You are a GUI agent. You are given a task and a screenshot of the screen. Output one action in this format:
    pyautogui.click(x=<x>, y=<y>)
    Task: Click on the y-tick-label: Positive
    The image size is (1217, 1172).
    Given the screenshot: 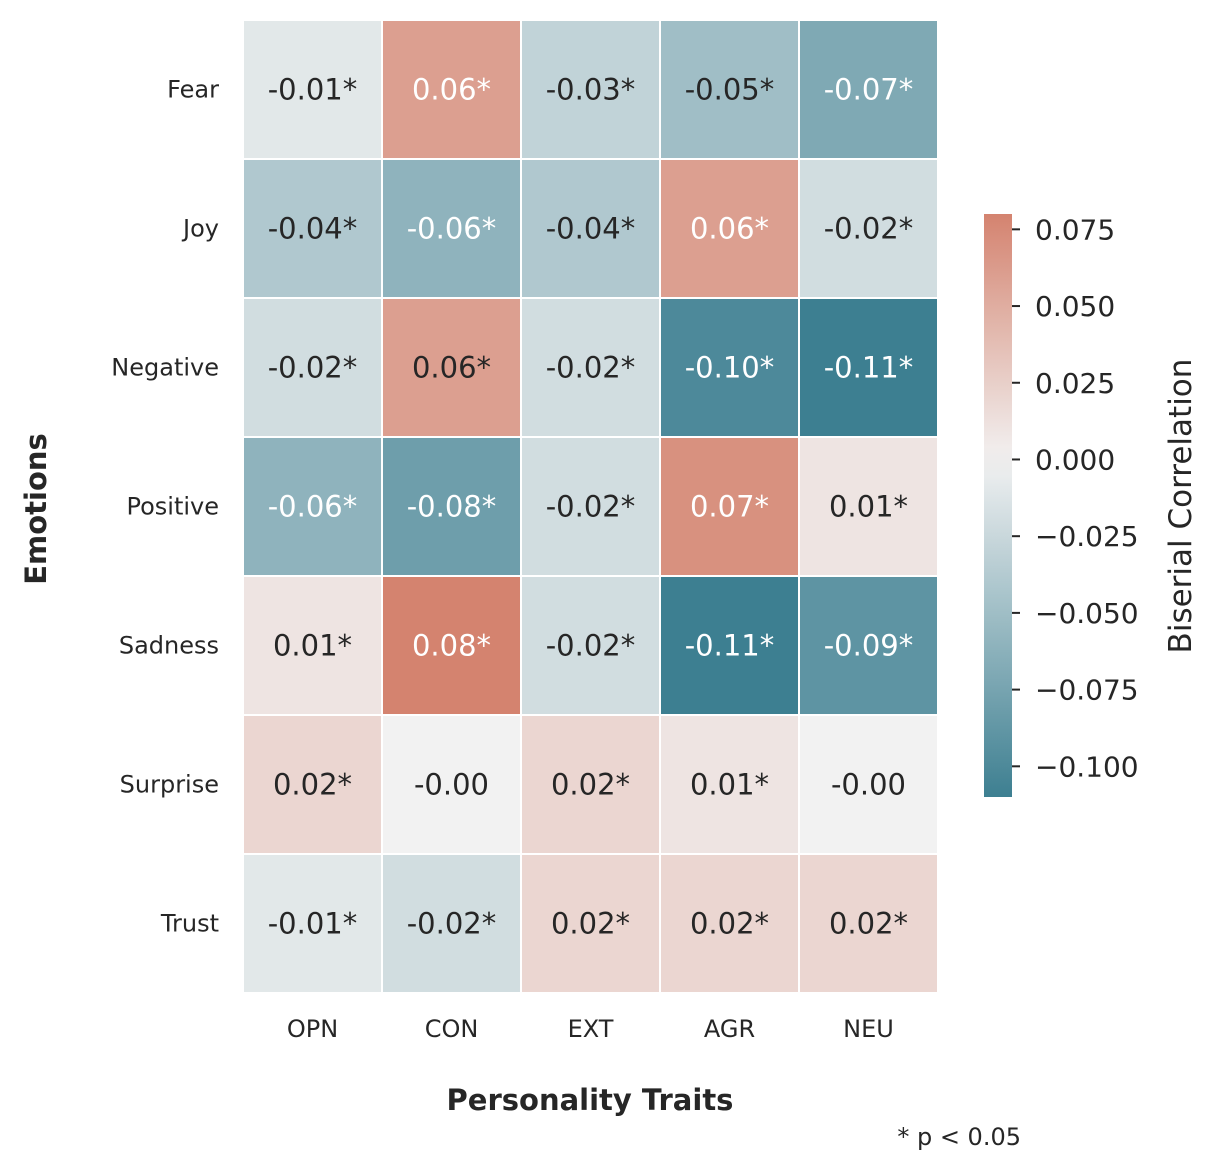 What is the action you would take?
    pyautogui.click(x=172, y=507)
    